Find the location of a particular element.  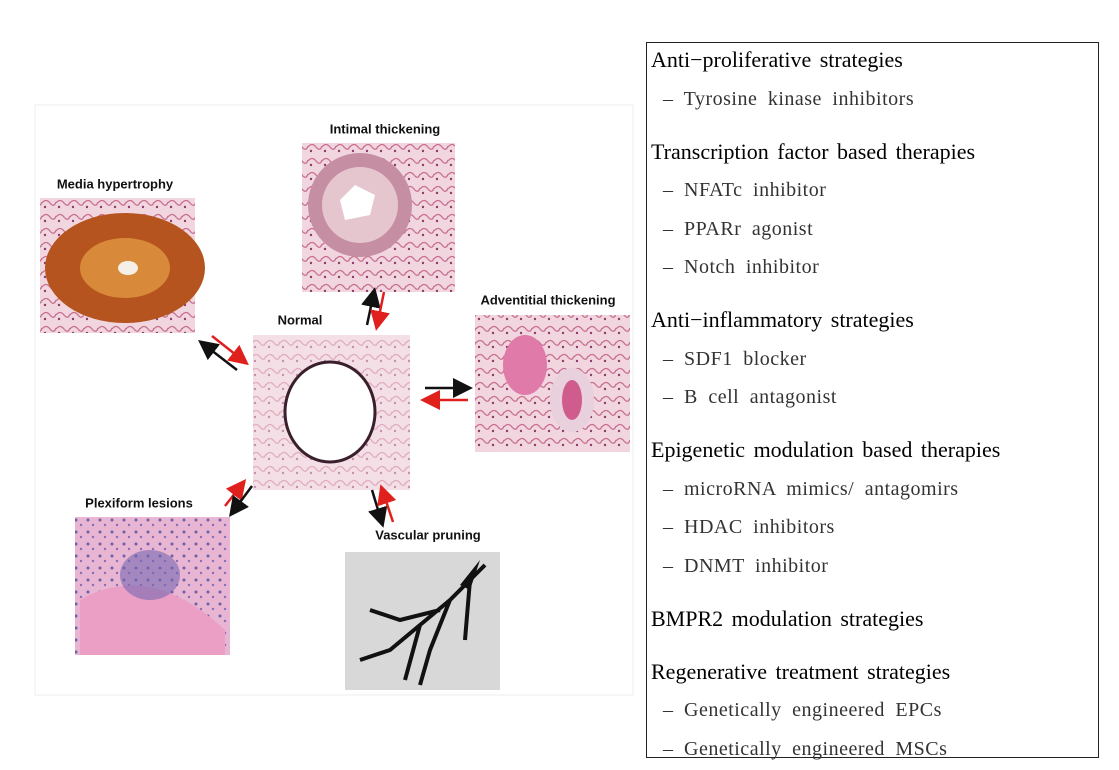

strategy-item: – Genetically engineered MSCs is located at coordinates (805, 748).